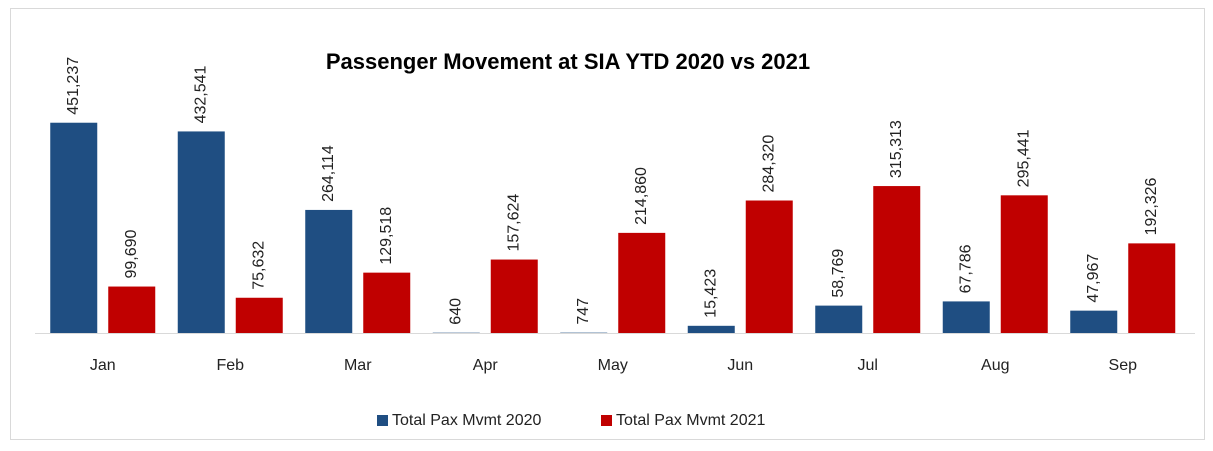  Describe the element at coordinates (868, 365) in the screenshot. I see `x-tick-label: Jul` at that location.